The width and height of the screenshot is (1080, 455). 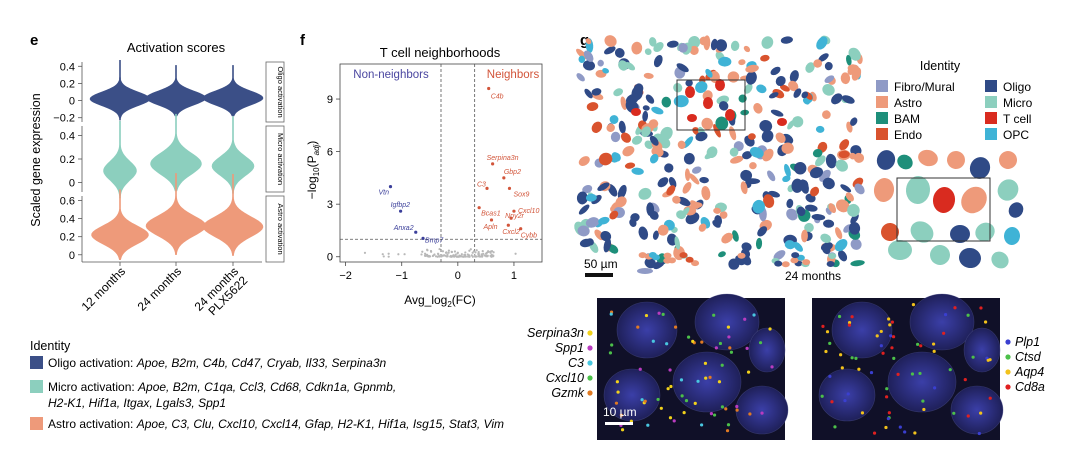 What do you see at coordinates (330, 100) in the screenshot?
I see `volcano-y-tick-label: 9` at bounding box center [330, 100].